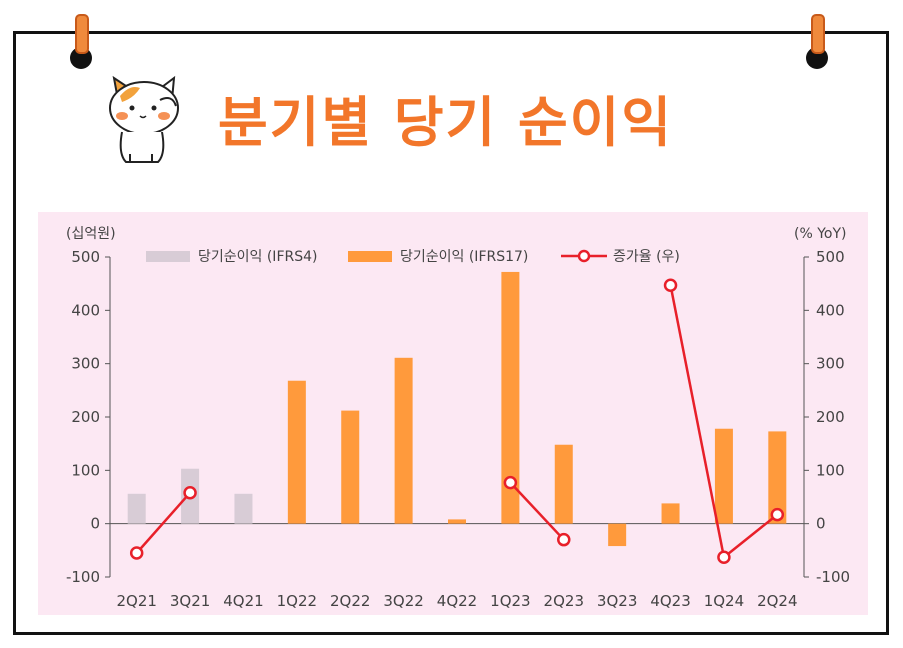  Describe the element at coordinates (296, 452) in the screenshot. I see `bar-1Q22` at that location.